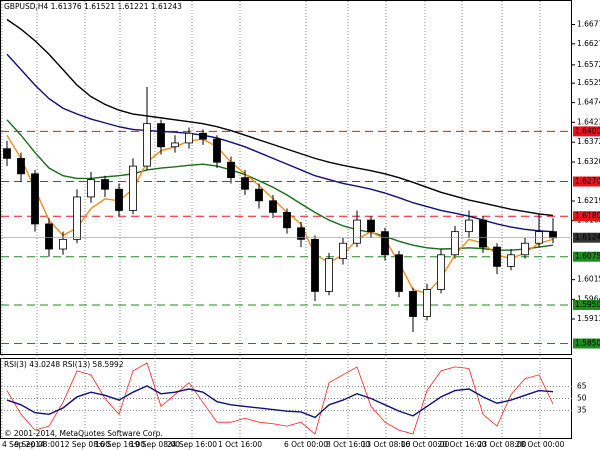 The image size is (600, 450). What do you see at coordinates (588, 102) in the screenshot?
I see `y-tick-label: 1.64745` at bounding box center [588, 102].